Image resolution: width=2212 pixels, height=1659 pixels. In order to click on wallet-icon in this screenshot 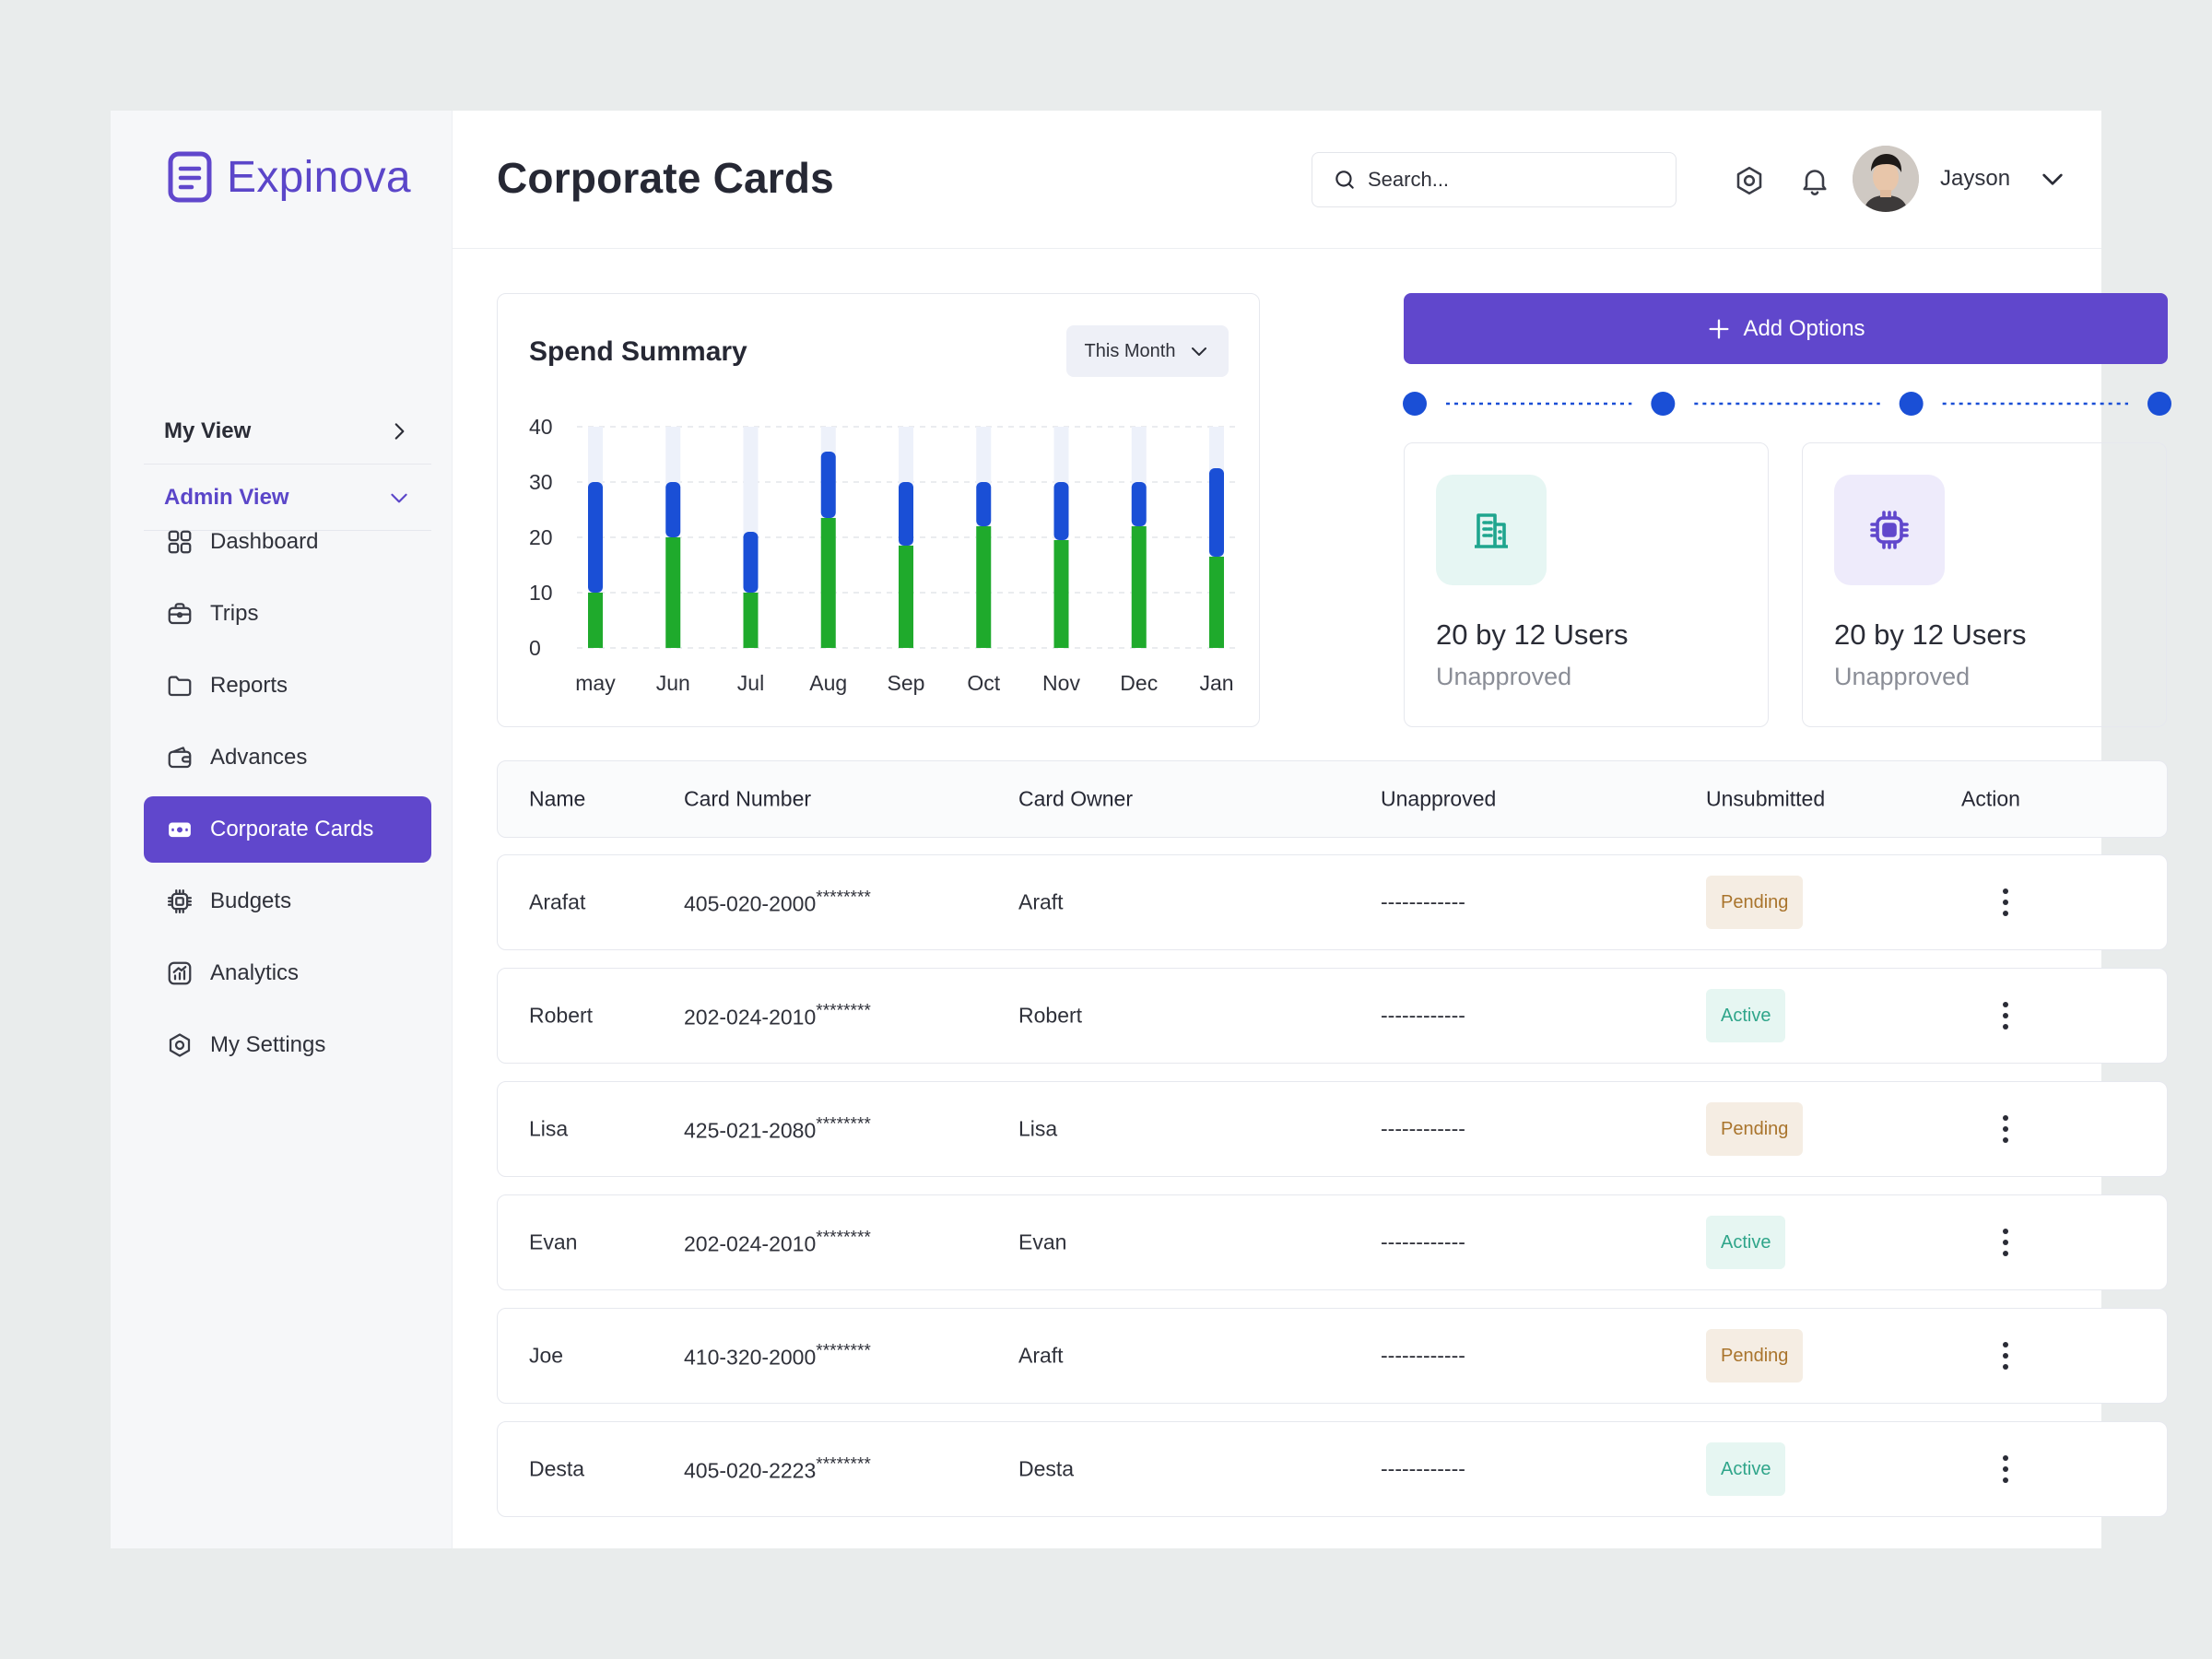, I will do `click(180, 757)`.